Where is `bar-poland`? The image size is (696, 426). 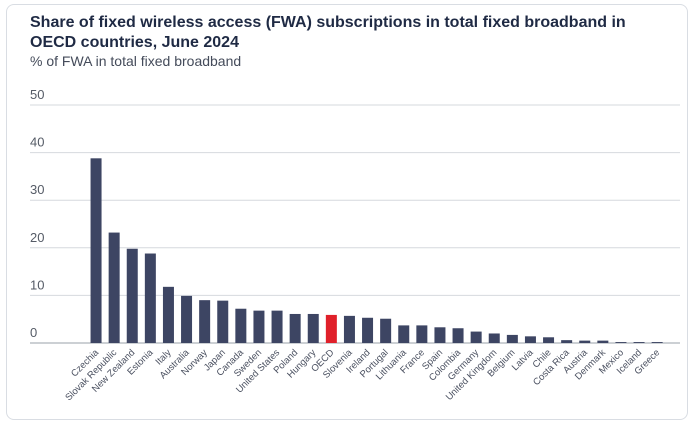
bar-poland is located at coordinates (295, 328).